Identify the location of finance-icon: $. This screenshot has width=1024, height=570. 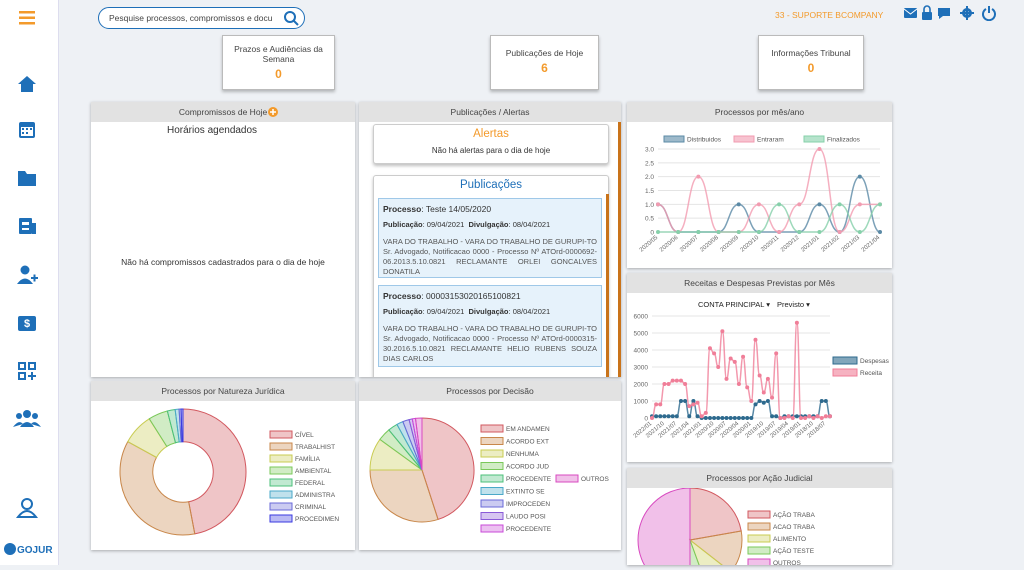
(27, 323).